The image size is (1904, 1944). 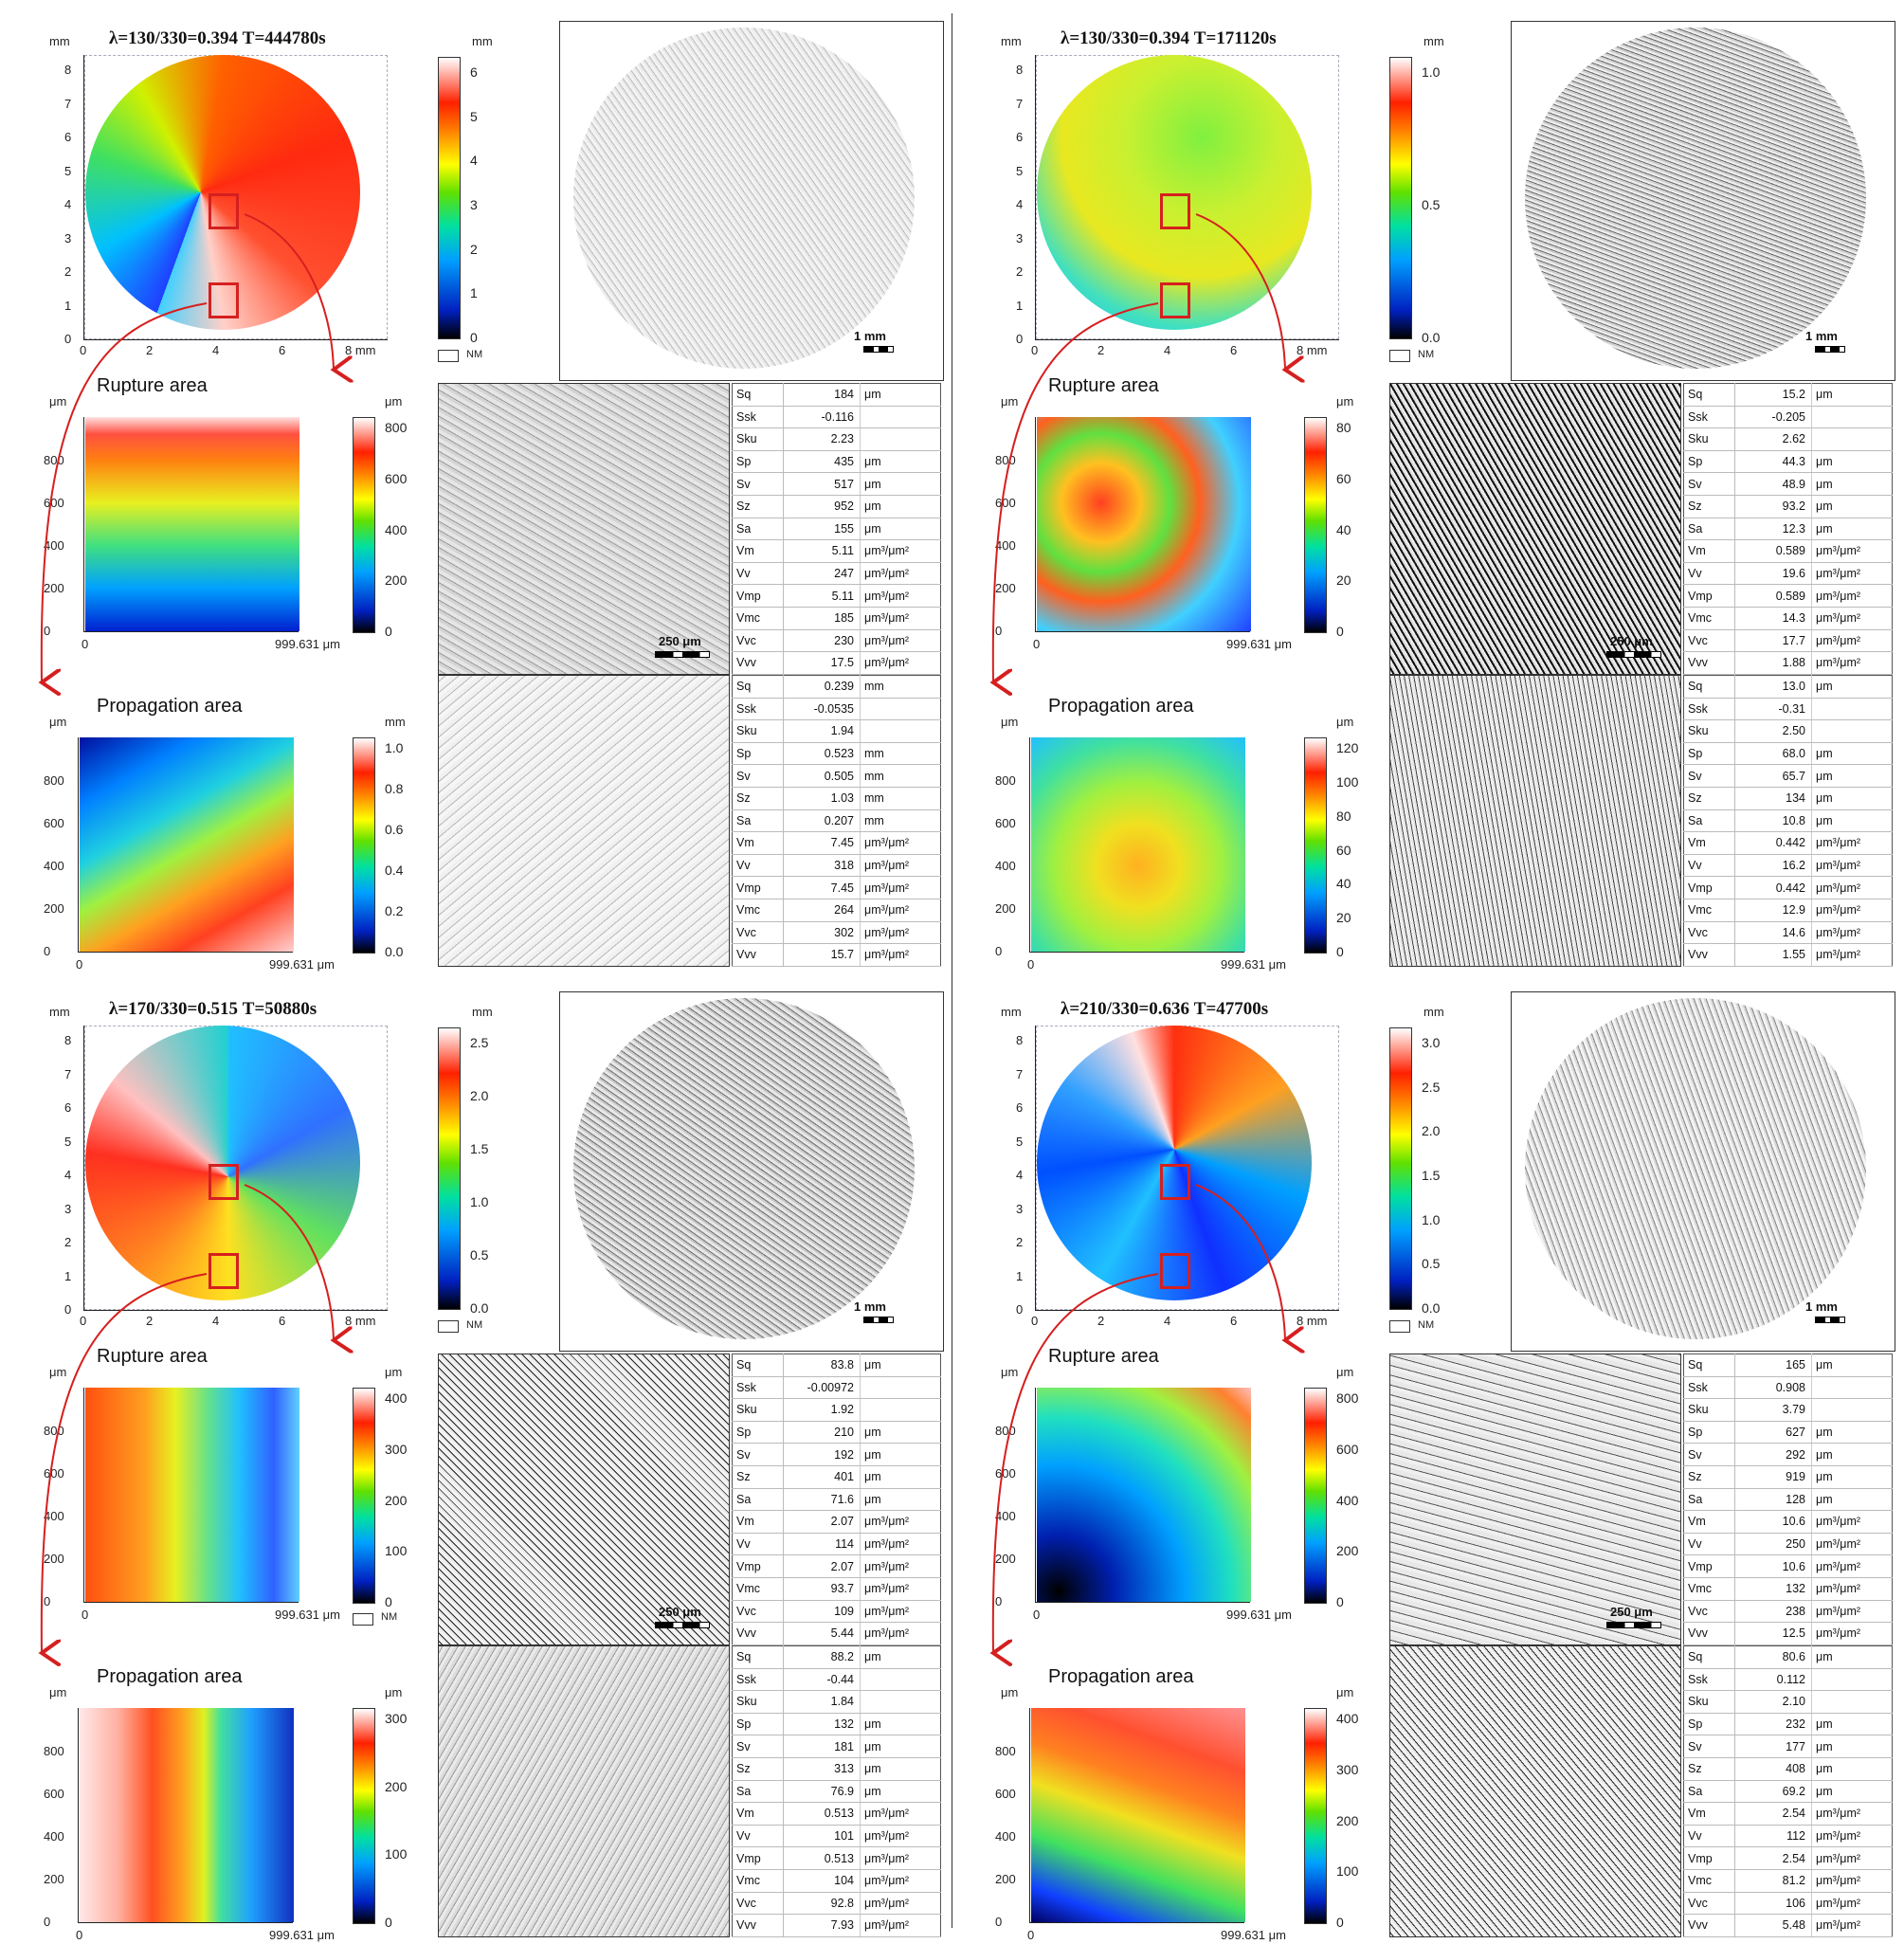 I want to click on parameter-value: 0.239, so click(x=822, y=687).